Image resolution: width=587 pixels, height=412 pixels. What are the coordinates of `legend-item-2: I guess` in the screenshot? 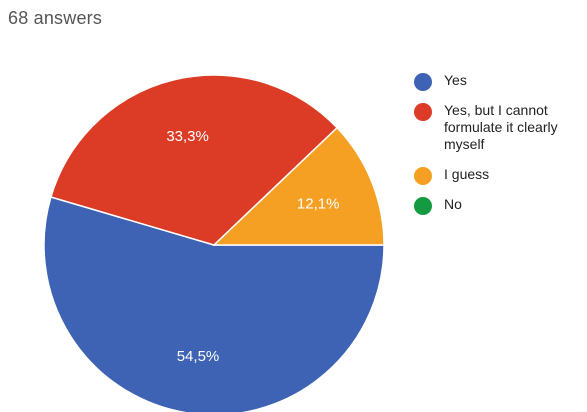 It's located at (500, 175).